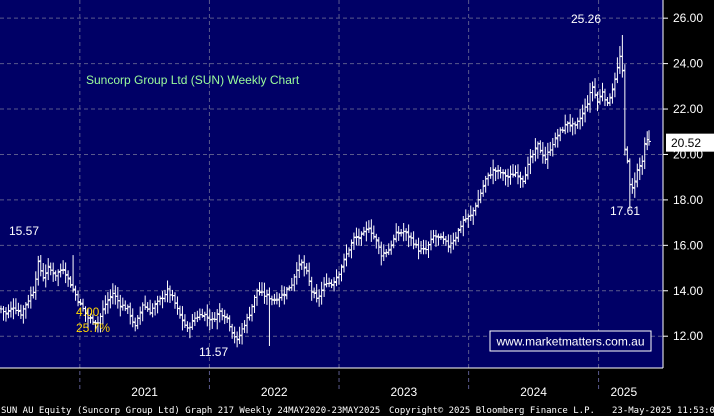 This screenshot has height=416, width=714. What do you see at coordinates (625, 211) in the screenshot?
I see `annotation-2025-low: 17.61` at bounding box center [625, 211].